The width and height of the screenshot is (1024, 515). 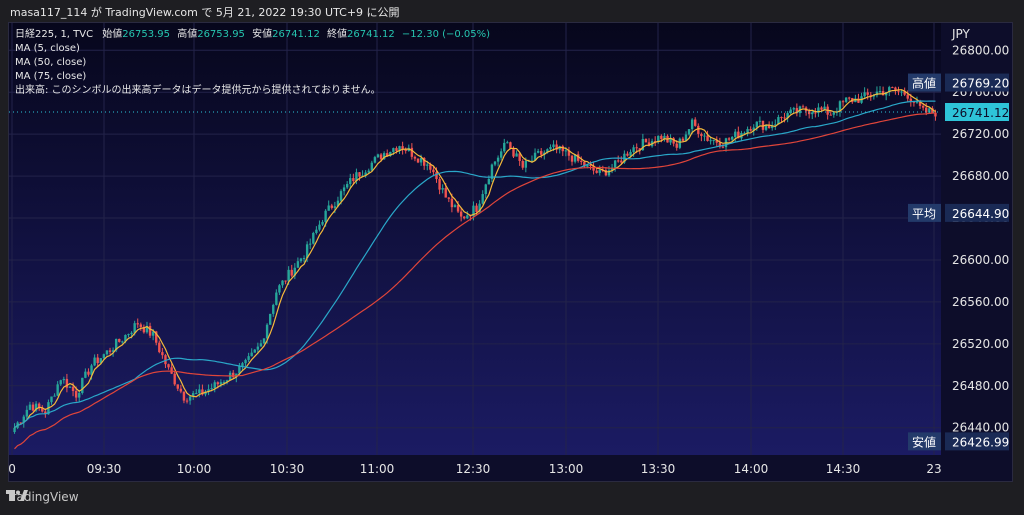 What do you see at coordinates (47, 48) in the screenshot?
I see `legend-ma5: MA (5, close)` at bounding box center [47, 48].